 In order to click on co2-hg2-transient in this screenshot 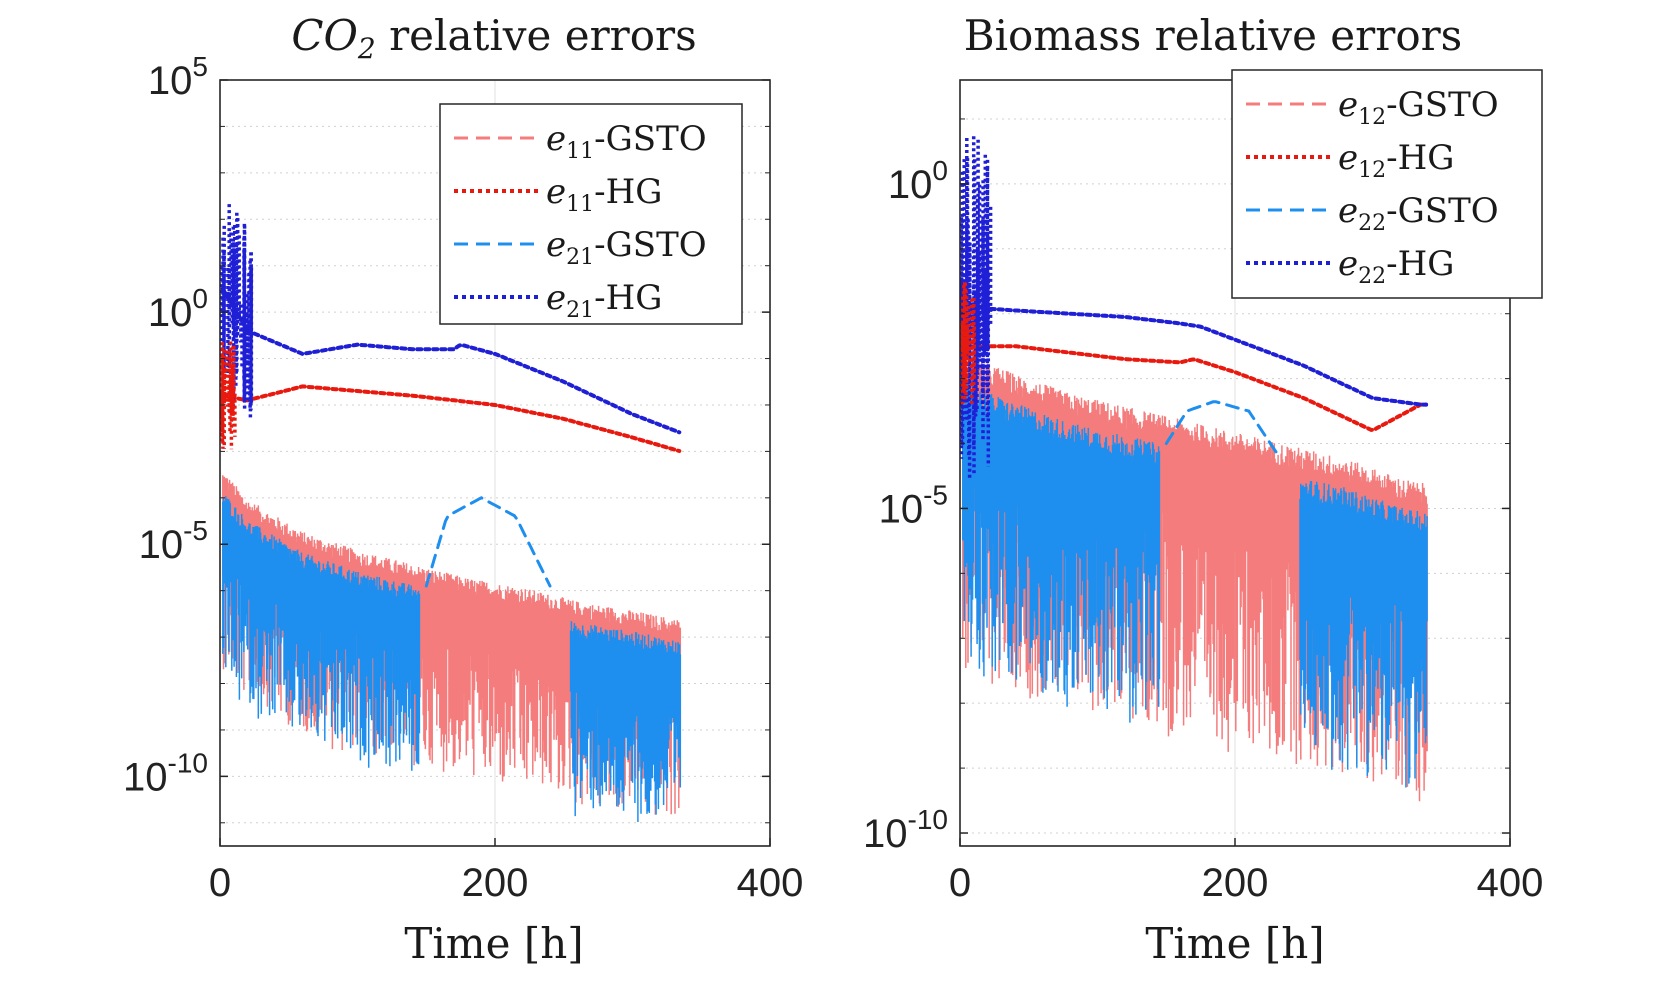, I will do `click(236, 312)`.